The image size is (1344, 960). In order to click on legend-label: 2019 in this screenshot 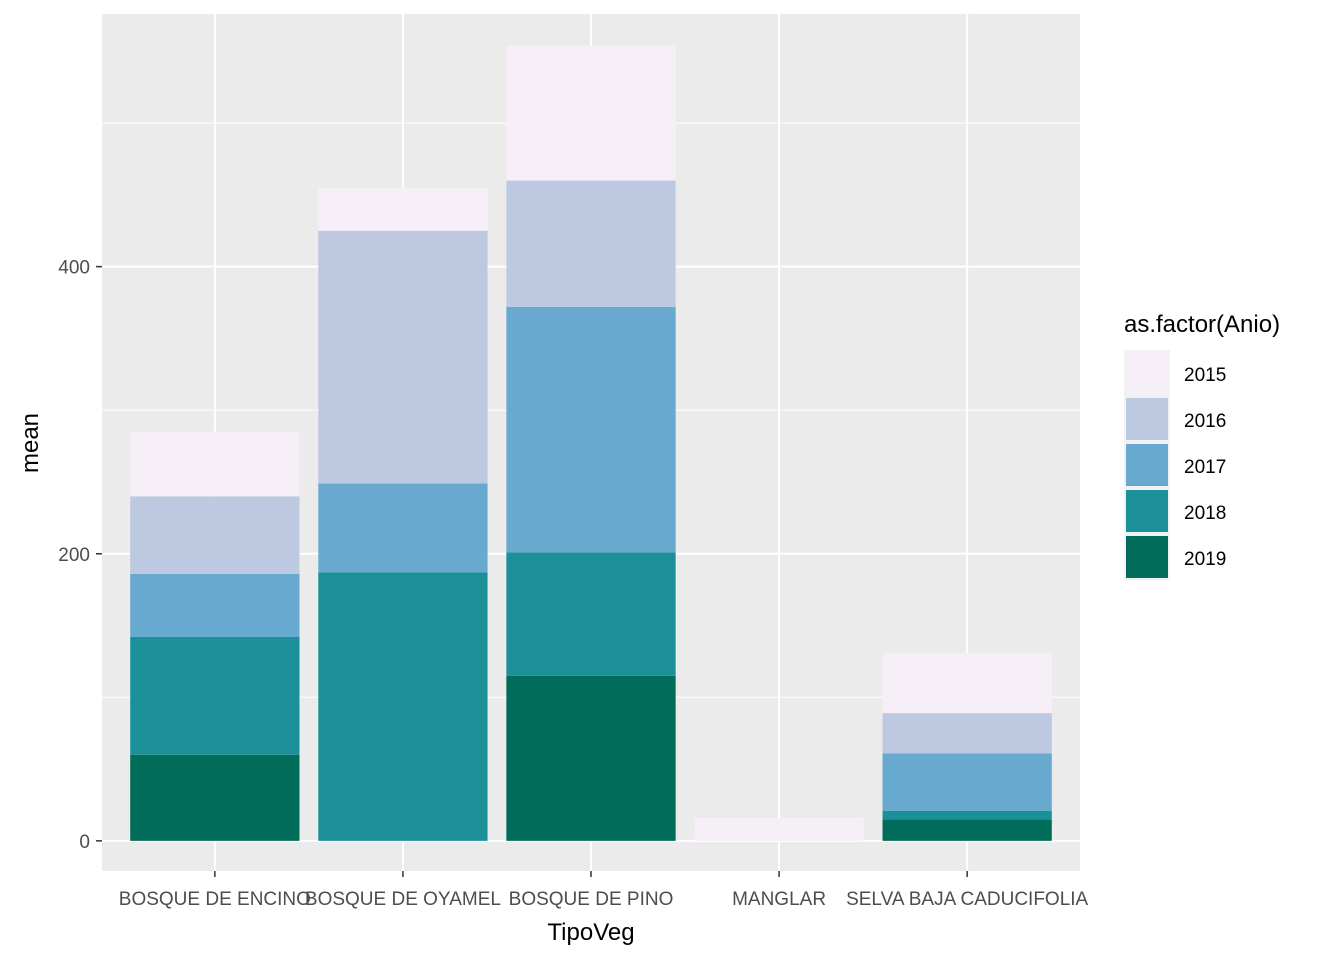, I will do `click(1205, 559)`.